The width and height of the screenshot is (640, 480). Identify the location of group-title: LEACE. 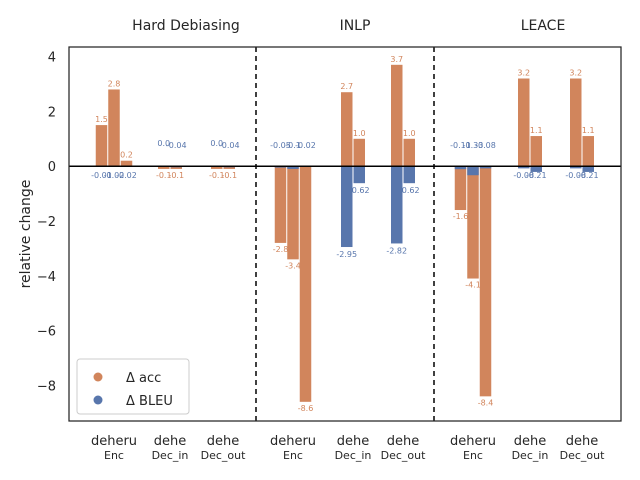
(543, 26).